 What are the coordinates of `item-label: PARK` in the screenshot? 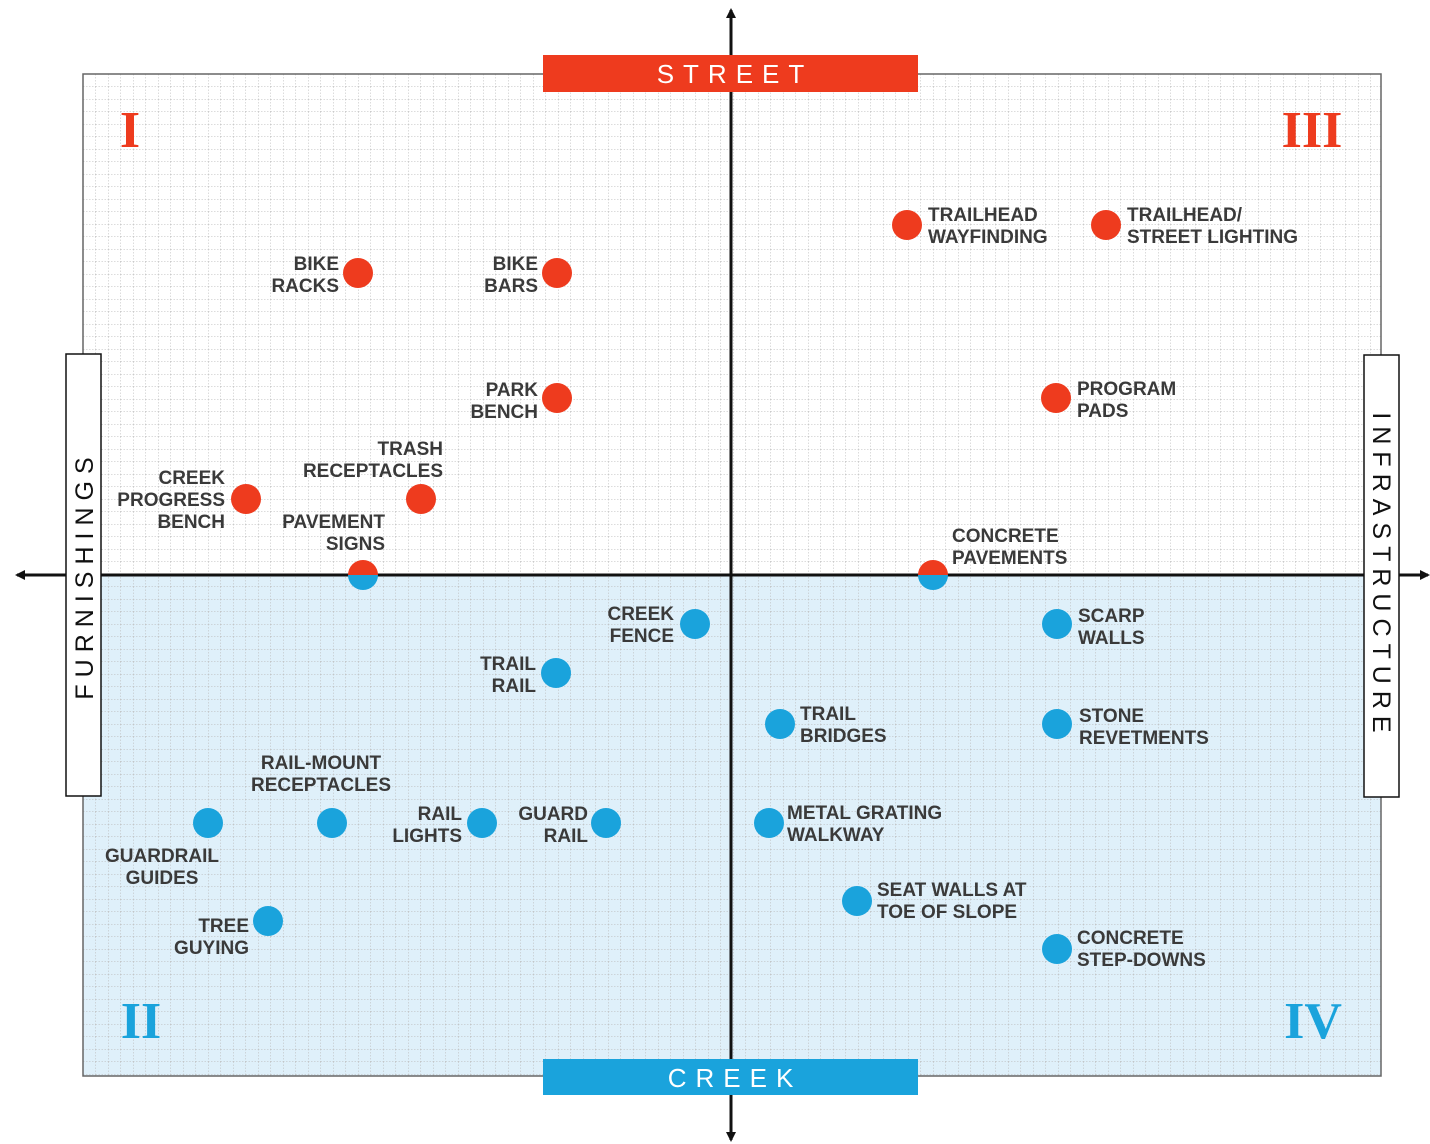 It's located at (512, 390).